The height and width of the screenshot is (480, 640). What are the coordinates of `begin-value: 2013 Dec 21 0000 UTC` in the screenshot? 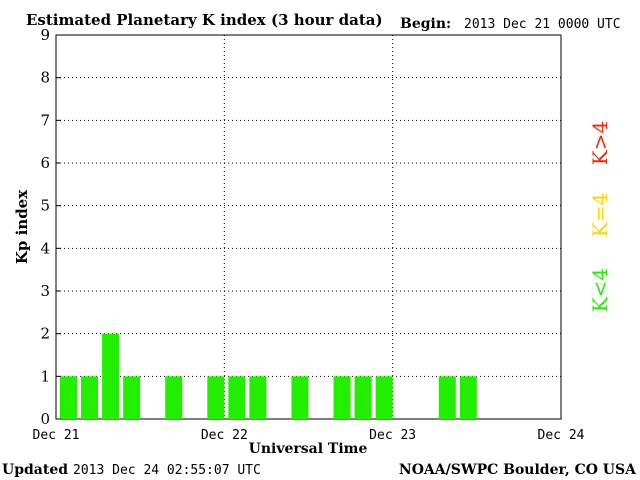 It's located at (542, 24).